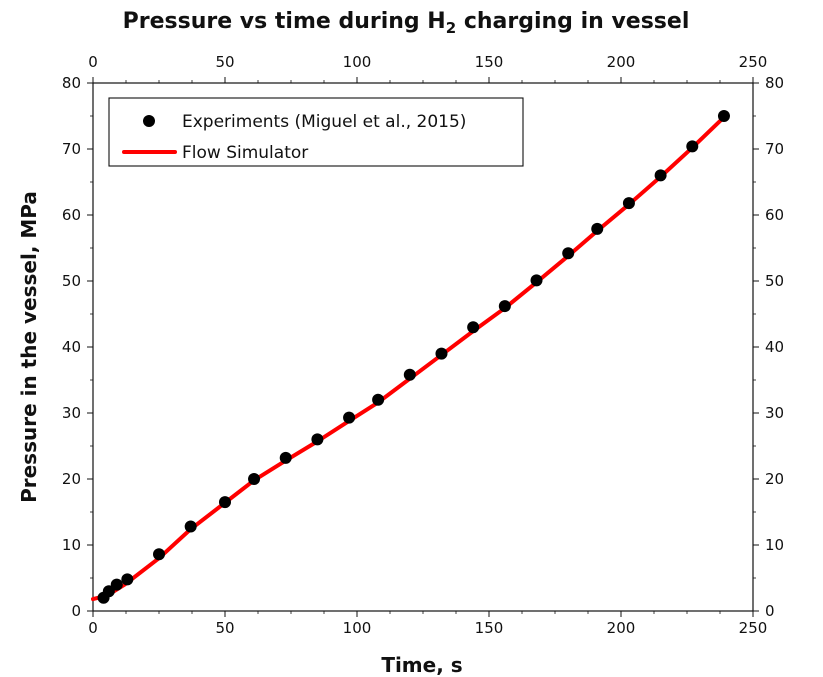 This screenshot has width=823, height=677. What do you see at coordinates (93, 62) in the screenshot?
I see `x-top-tick-label: 0` at bounding box center [93, 62].